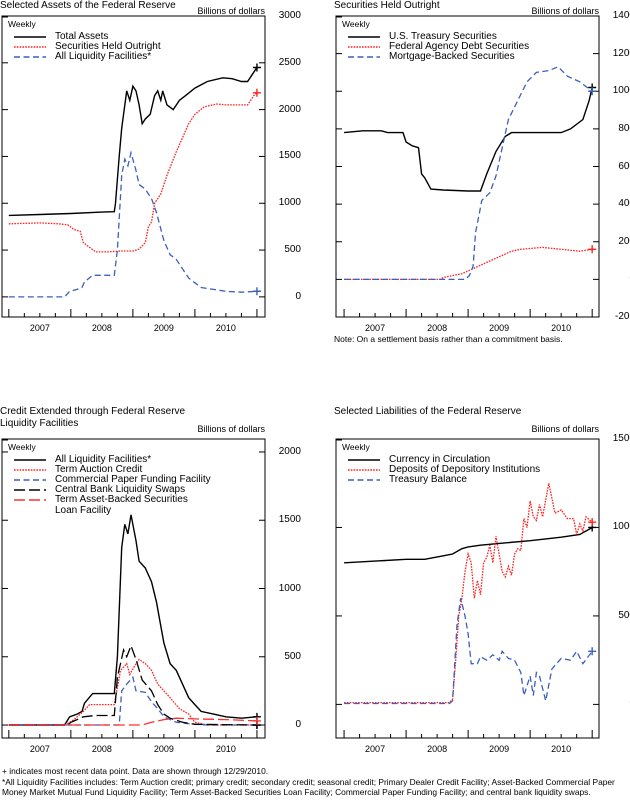 The height and width of the screenshot is (809, 630). Describe the element at coordinates (621, 53) in the screenshot. I see `y-tick-label: 1200` at that location.